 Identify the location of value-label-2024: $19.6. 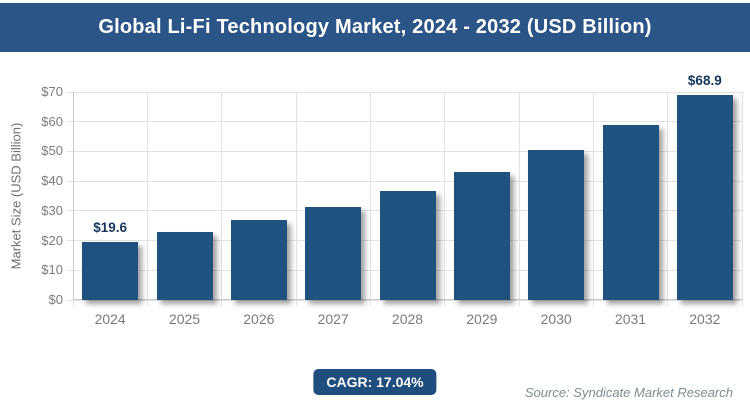
(110, 227).